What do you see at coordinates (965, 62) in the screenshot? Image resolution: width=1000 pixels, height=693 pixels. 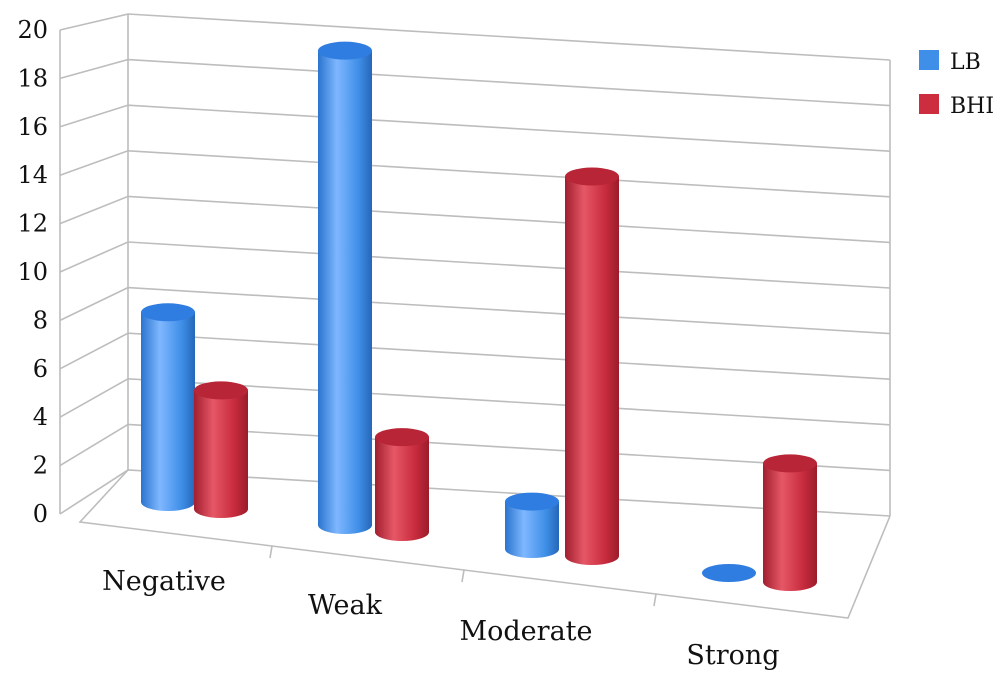 I see `legend-label-lb: LB` at bounding box center [965, 62].